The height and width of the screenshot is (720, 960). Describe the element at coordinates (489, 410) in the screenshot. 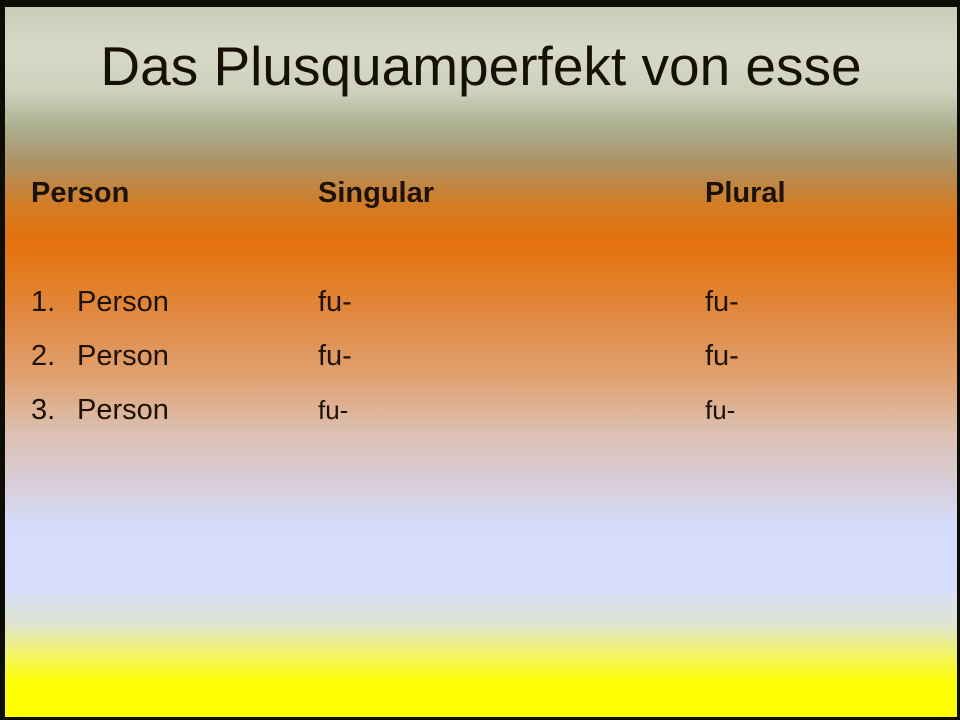

I see `table-row: 3. Person fu- fu-` at that location.